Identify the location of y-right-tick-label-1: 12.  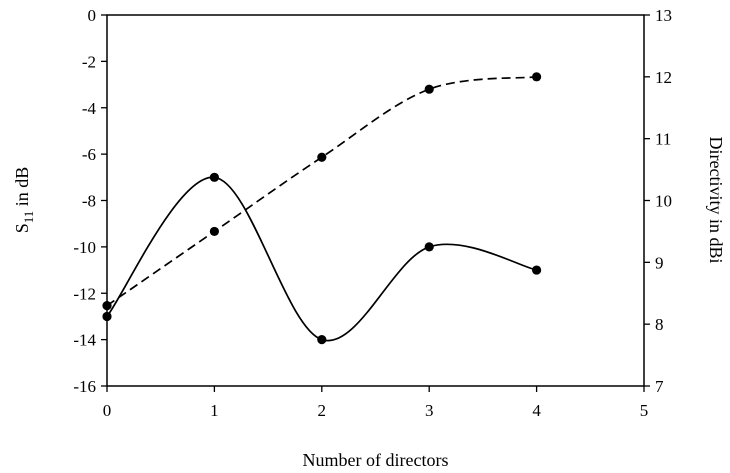
(663, 77).